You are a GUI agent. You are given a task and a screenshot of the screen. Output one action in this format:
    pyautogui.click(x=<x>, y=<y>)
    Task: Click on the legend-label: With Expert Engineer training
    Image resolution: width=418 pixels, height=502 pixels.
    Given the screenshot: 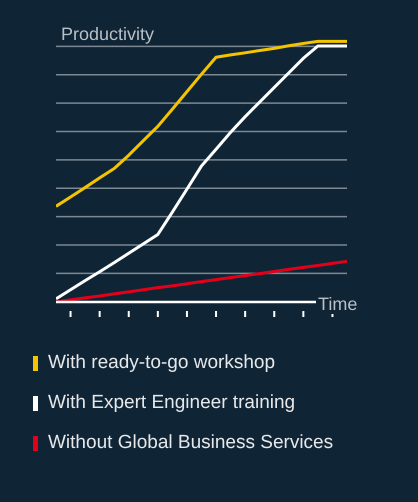 What is the action you would take?
    pyautogui.click(x=172, y=403)
    